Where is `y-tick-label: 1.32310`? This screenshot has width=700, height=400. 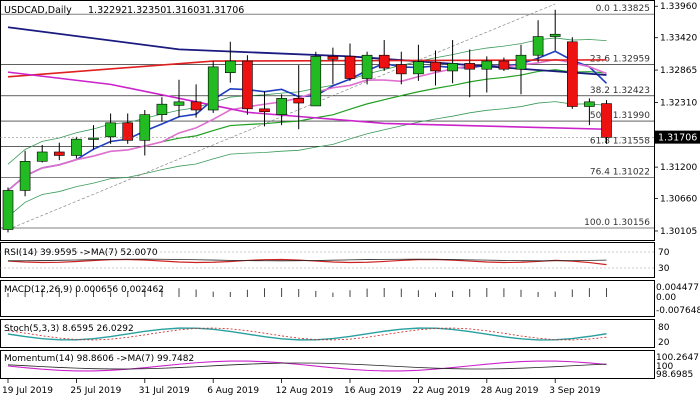 y-tick-label: 1.32310 is located at coordinates (678, 103).